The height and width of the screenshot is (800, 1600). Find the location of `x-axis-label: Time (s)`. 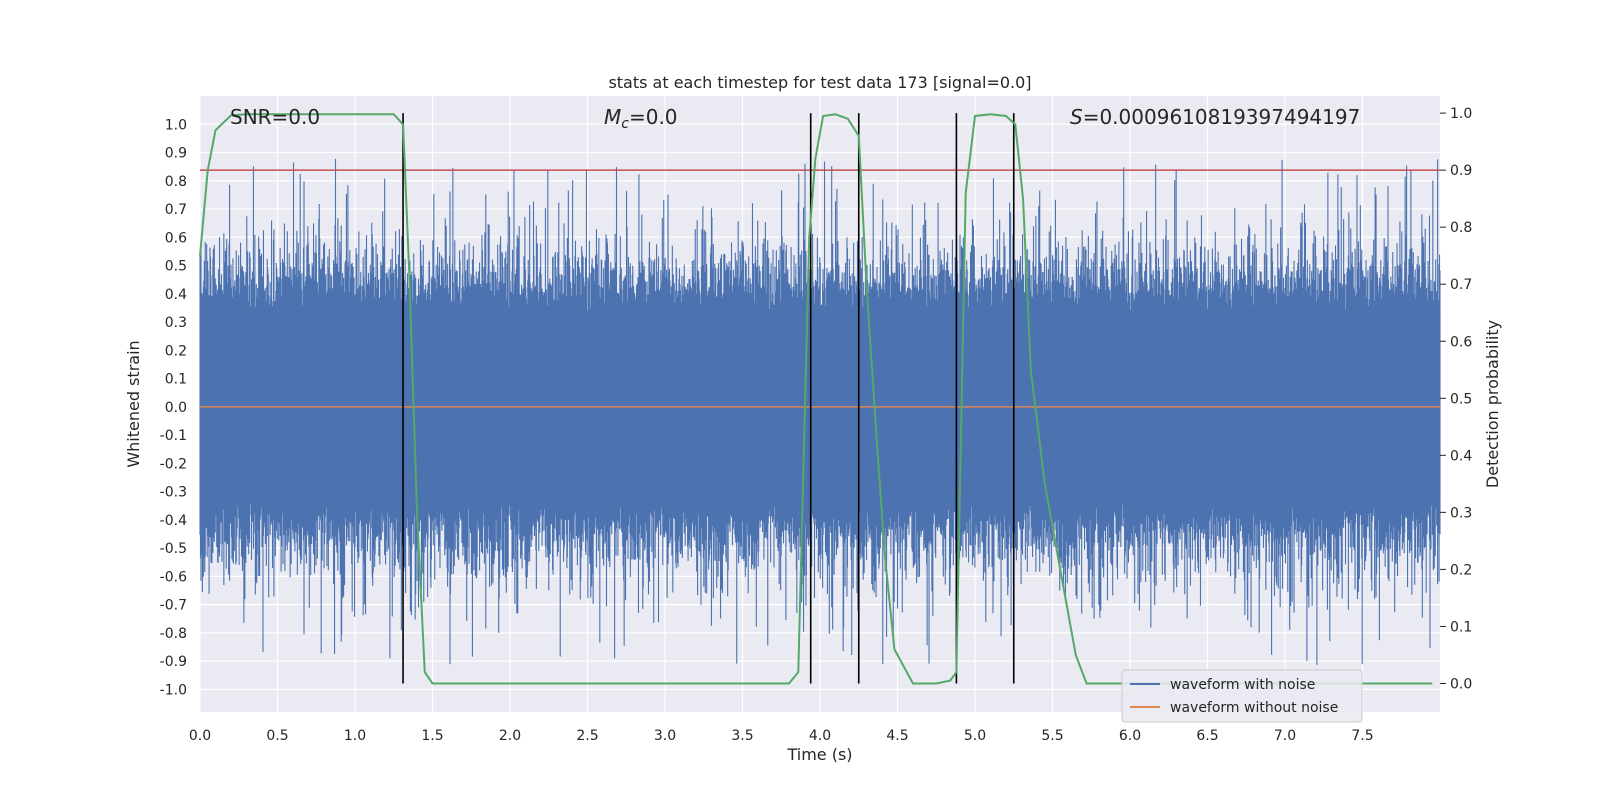

x-axis-label: Time (s) is located at coordinates (819, 754).